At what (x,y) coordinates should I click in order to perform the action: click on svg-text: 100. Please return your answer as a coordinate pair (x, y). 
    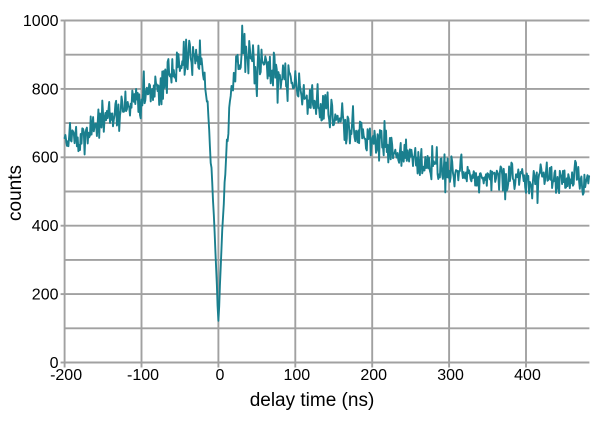
    Looking at the image, I should click on (296, 375).